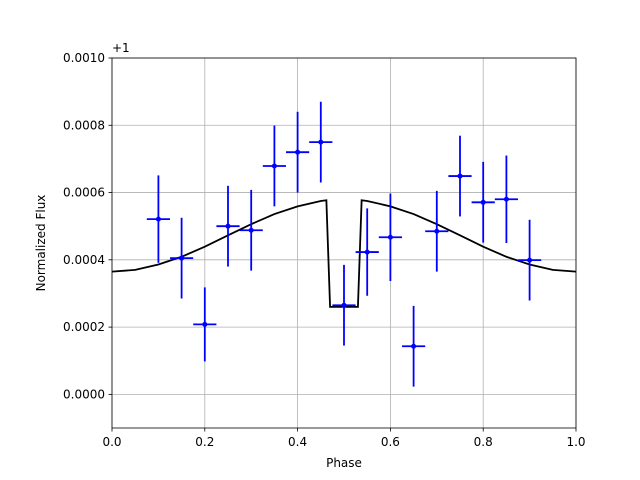 The height and width of the screenshot is (480, 640). I want to click on y-axis-label: Normalized Flux, so click(41, 243).